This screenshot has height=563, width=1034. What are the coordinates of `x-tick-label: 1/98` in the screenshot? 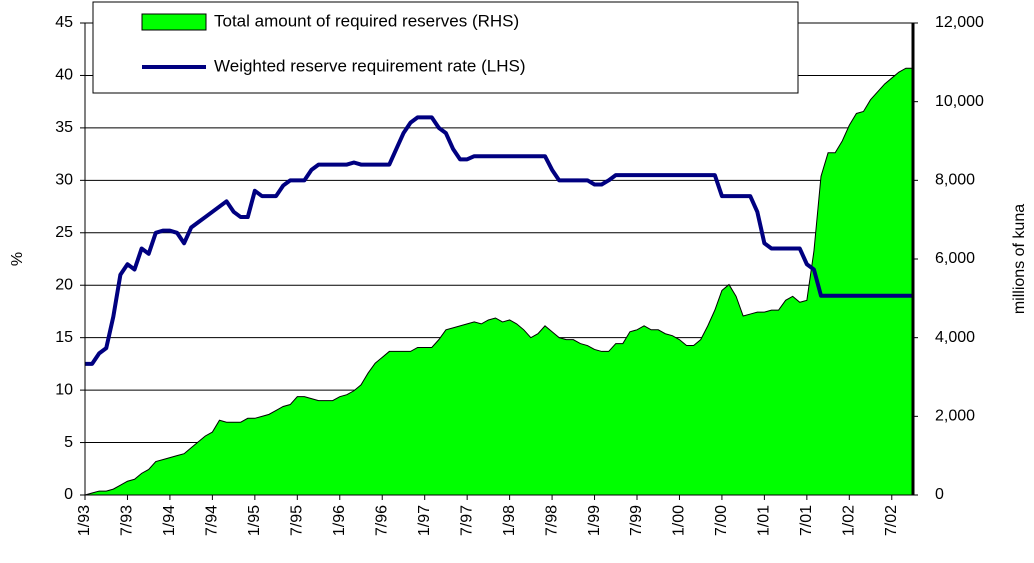 It's located at (509, 520).